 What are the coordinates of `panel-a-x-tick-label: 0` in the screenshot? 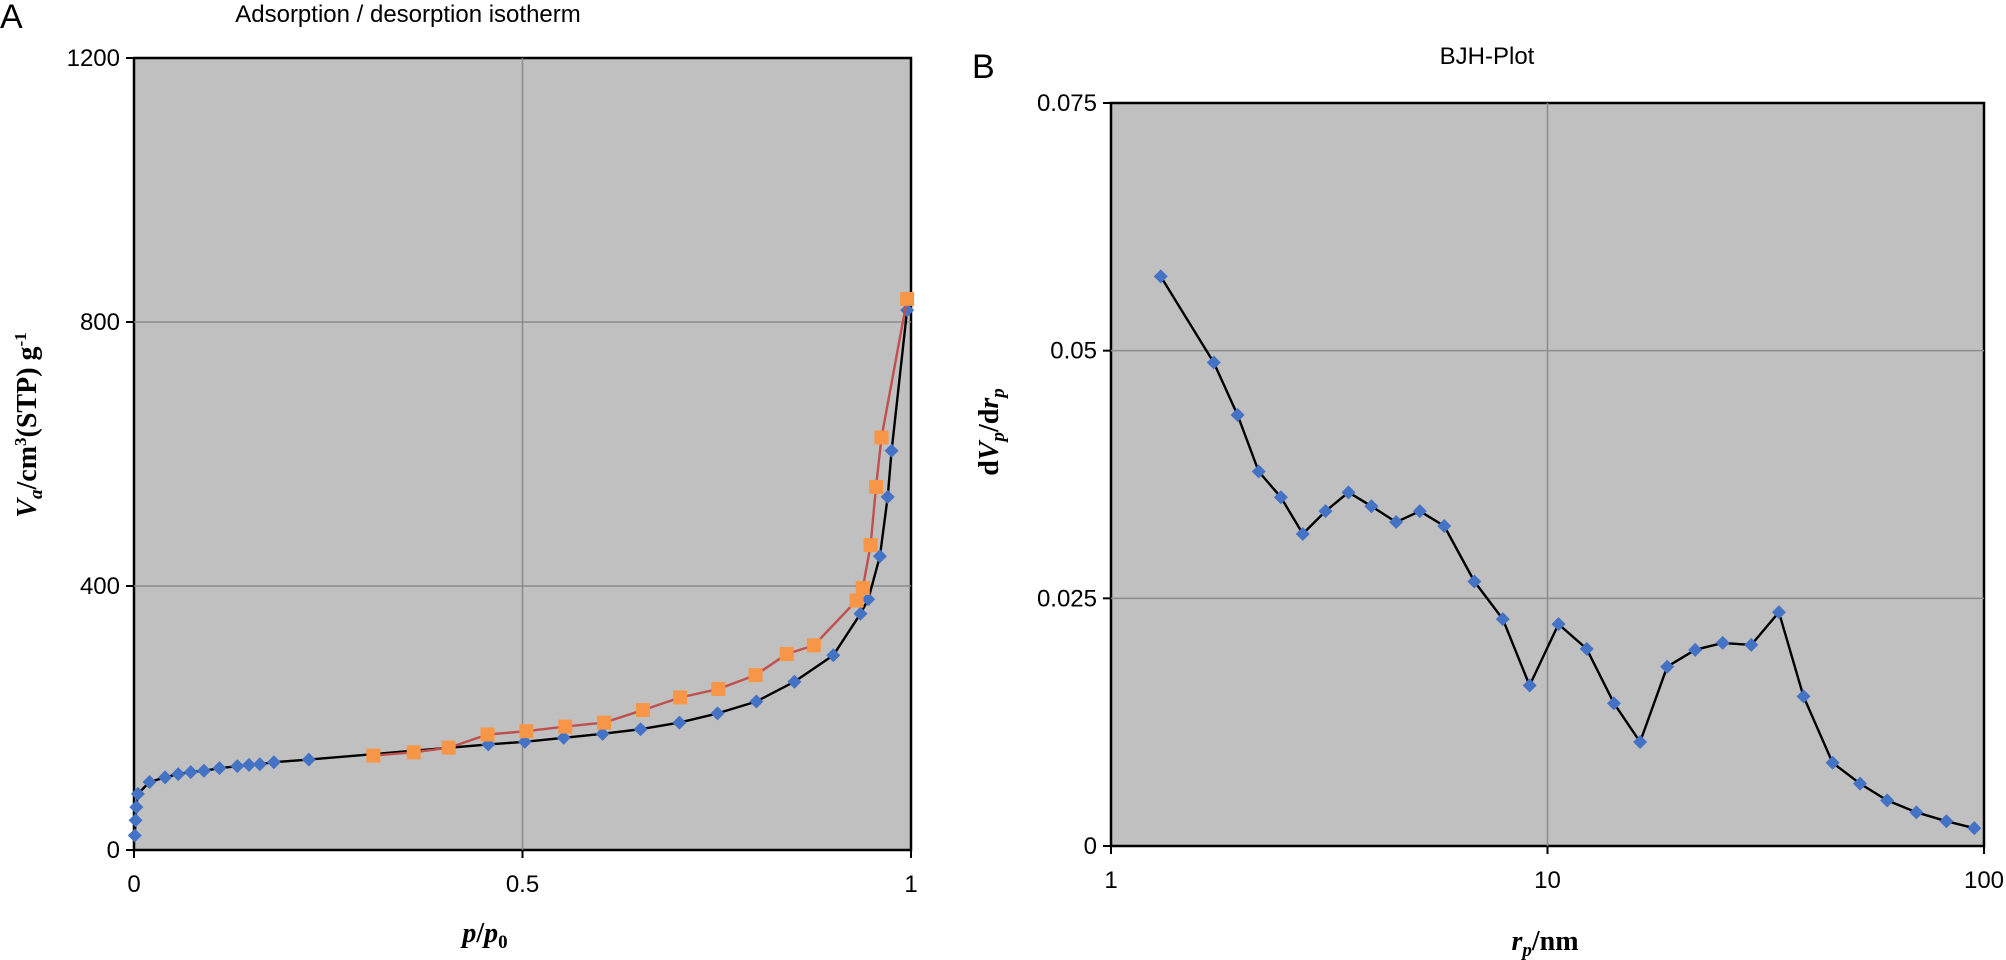 It's located at (133, 884).